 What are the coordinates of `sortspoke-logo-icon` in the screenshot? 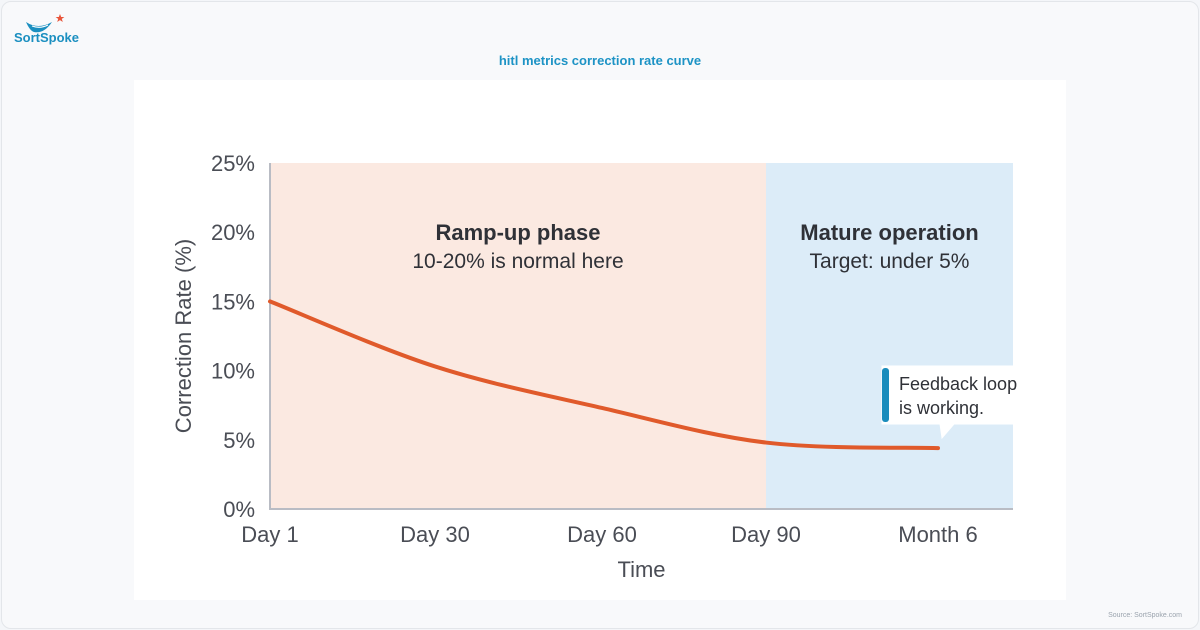 It's located at (45, 23).